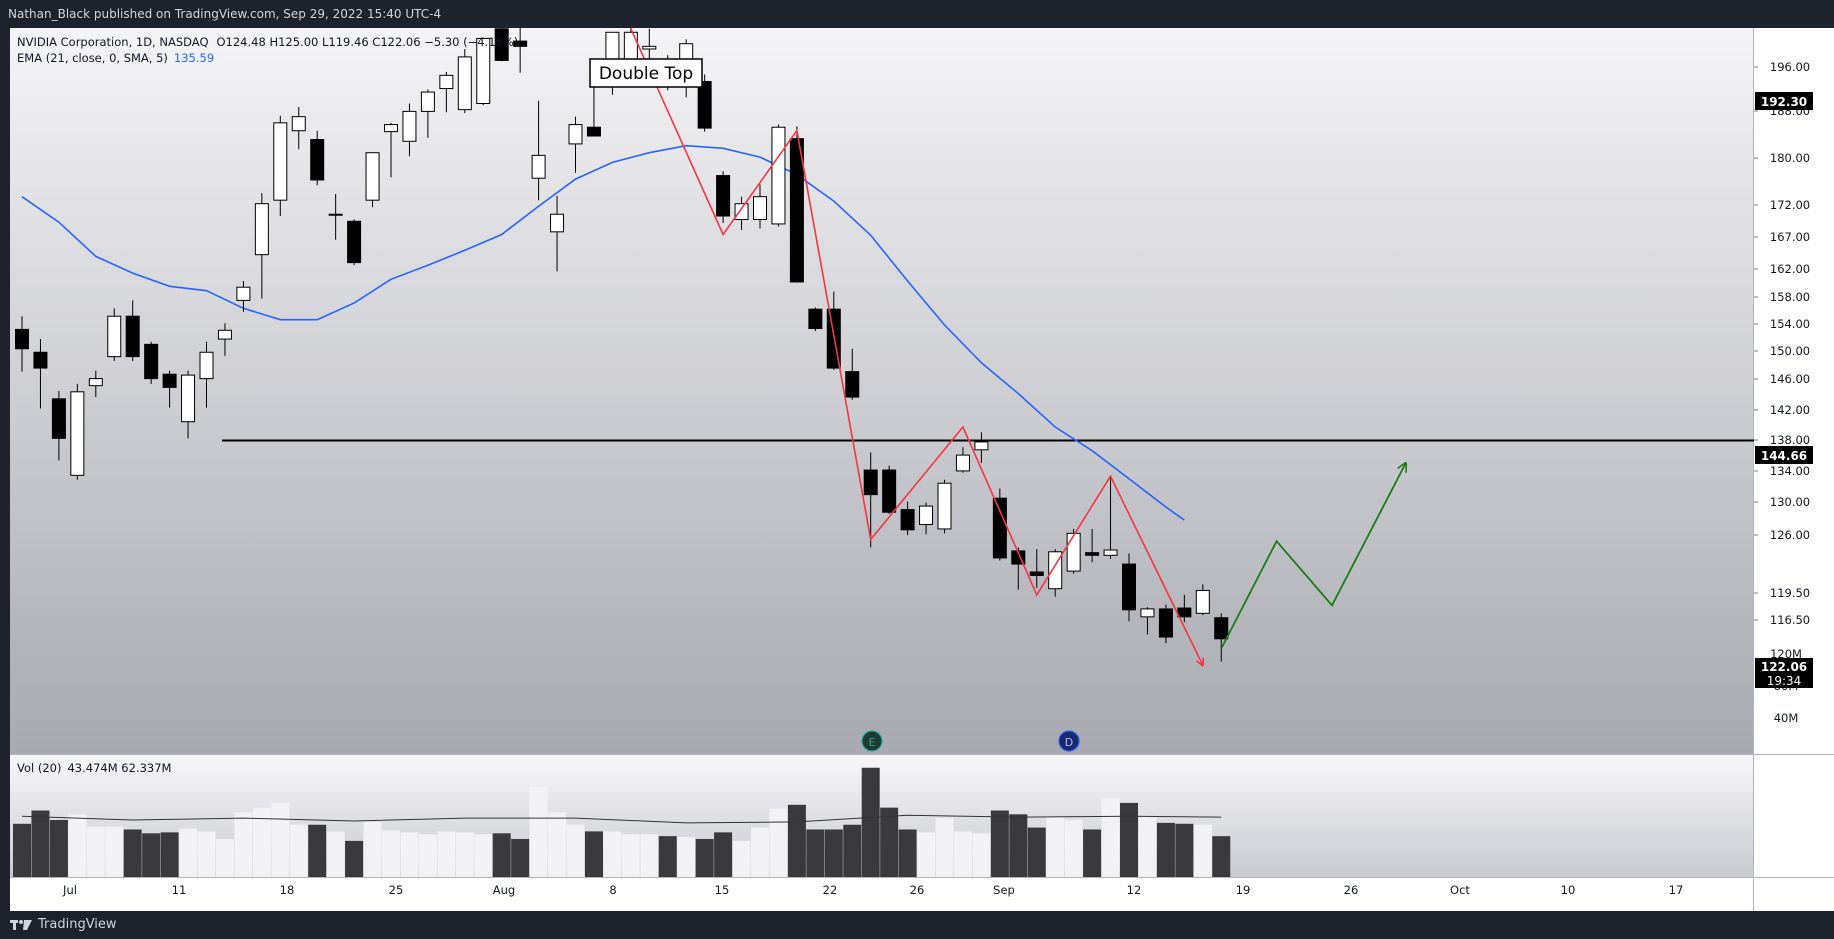 The height and width of the screenshot is (939, 1834). I want to click on support-price-tag: 144.66, so click(1784, 455).